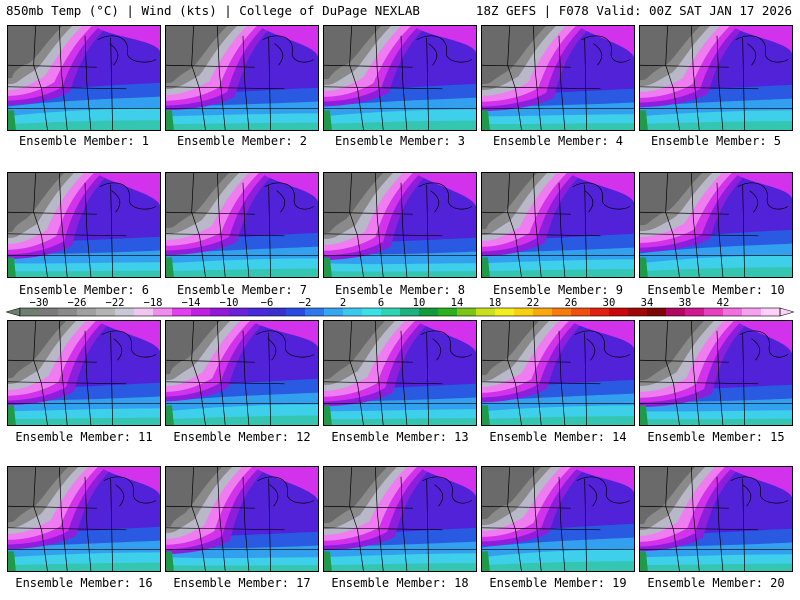  What do you see at coordinates (533, 303) in the screenshot?
I see `colorbar-tick-label: 22` at bounding box center [533, 303].